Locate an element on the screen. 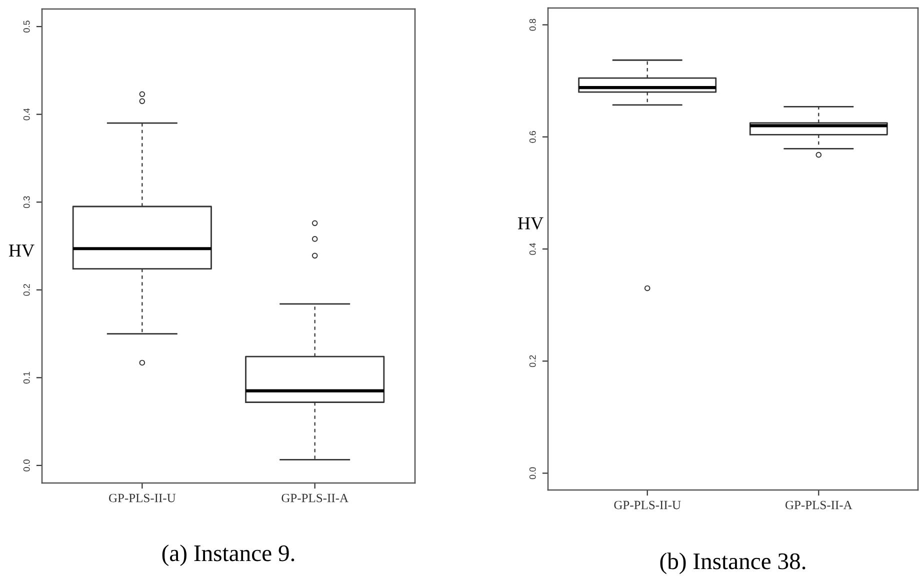 The height and width of the screenshot is (581, 921). y-tick-label: 0.5 is located at coordinates (26, 26).